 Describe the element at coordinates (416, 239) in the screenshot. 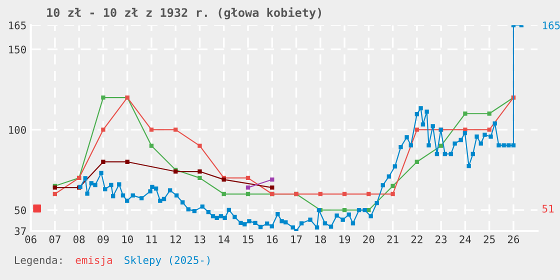

I see `x-tick-label: 22` at that location.